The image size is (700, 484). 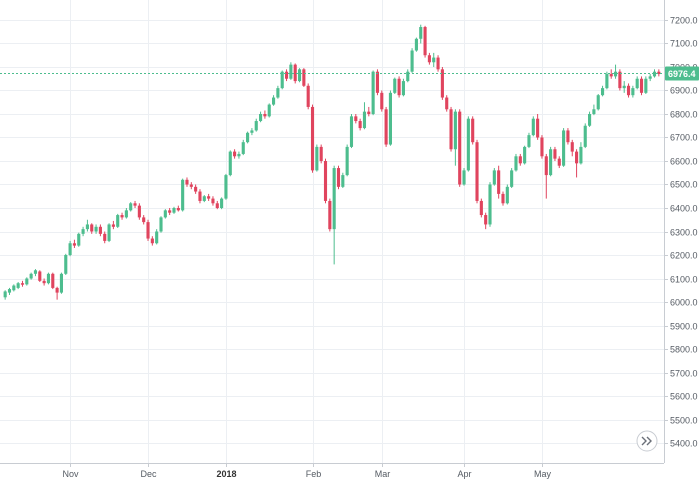 I want to click on x-tick-label: Feb, so click(x=314, y=474).